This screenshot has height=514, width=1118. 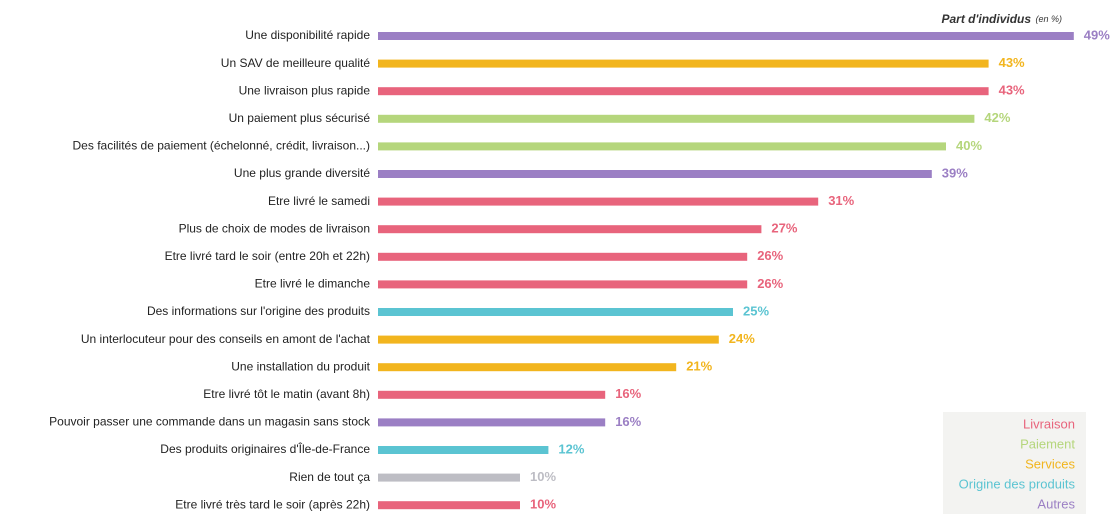 I want to click on value-label: 42%, so click(x=997, y=117).